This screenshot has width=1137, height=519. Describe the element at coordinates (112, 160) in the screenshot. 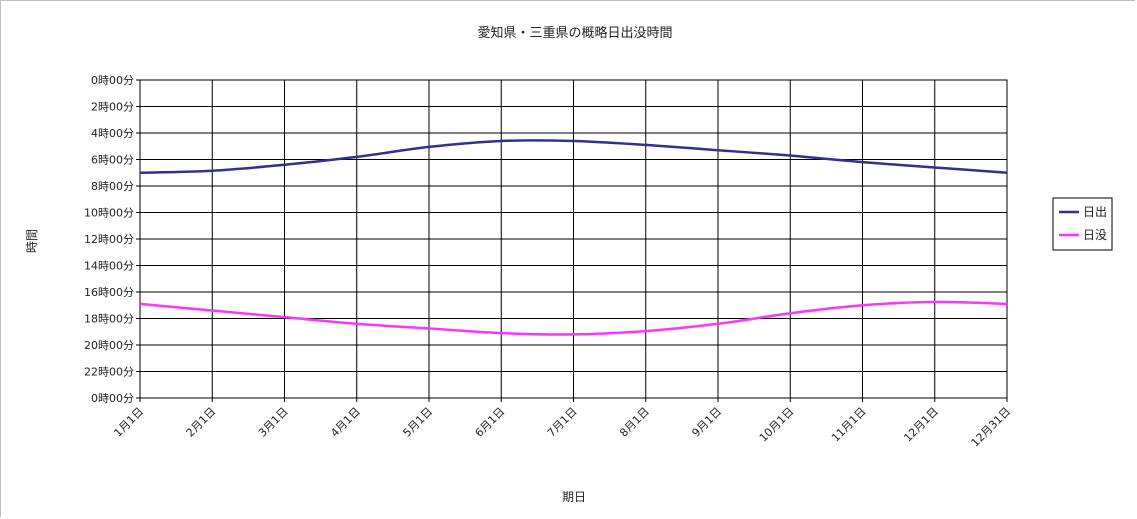

I see `y-tick-label: 6時00分` at that location.